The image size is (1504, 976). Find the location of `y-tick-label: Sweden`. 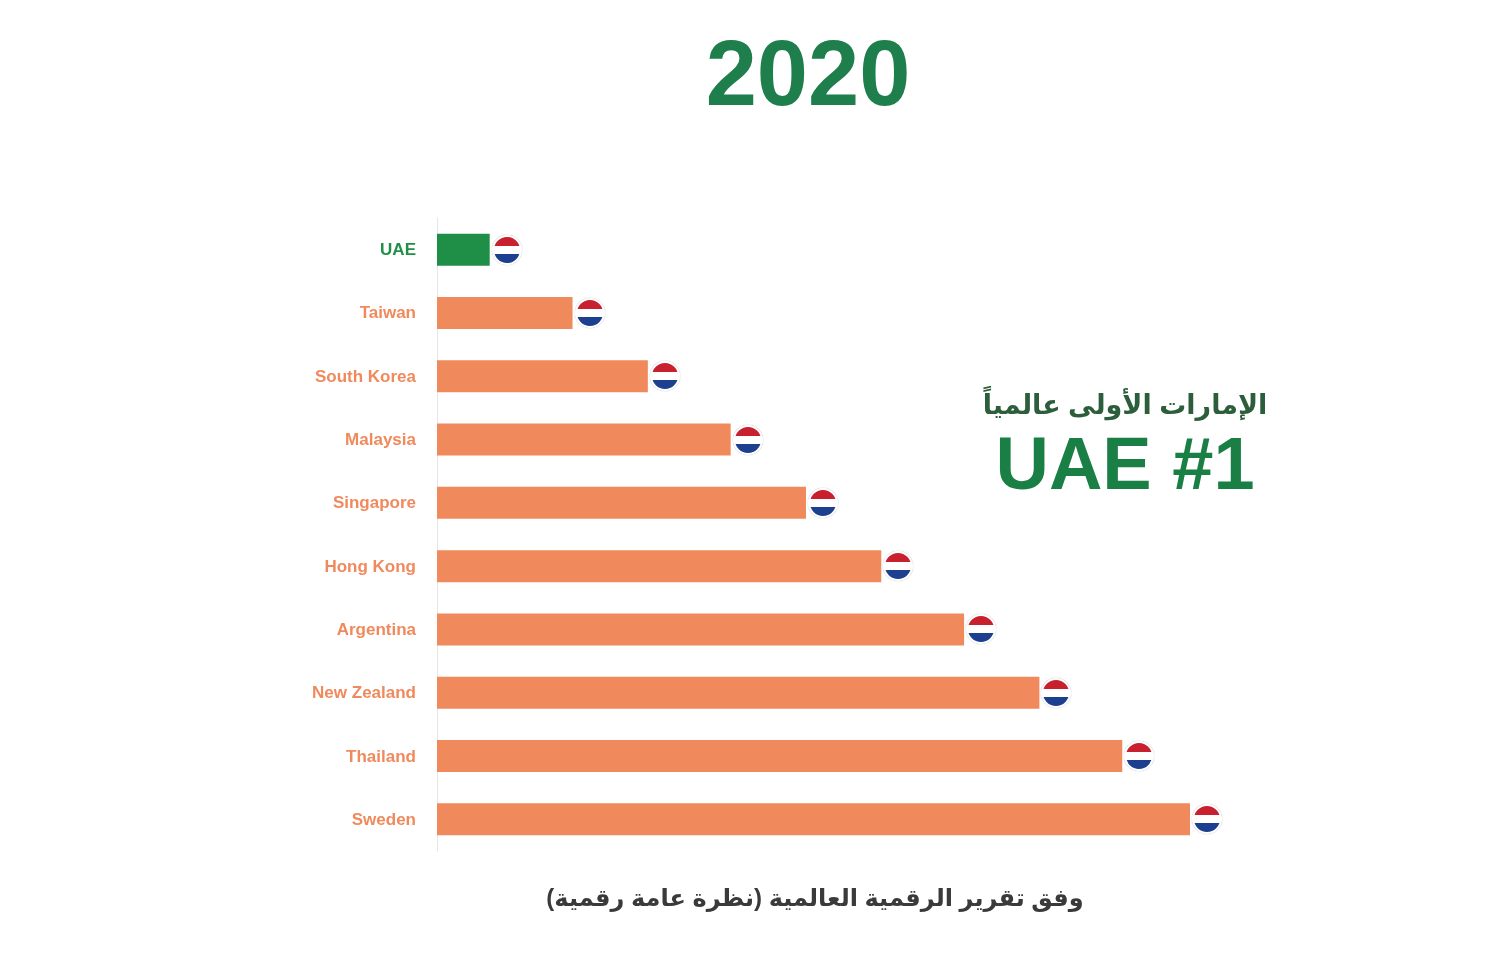

y-tick-label: Sweden is located at coordinates (383, 819).